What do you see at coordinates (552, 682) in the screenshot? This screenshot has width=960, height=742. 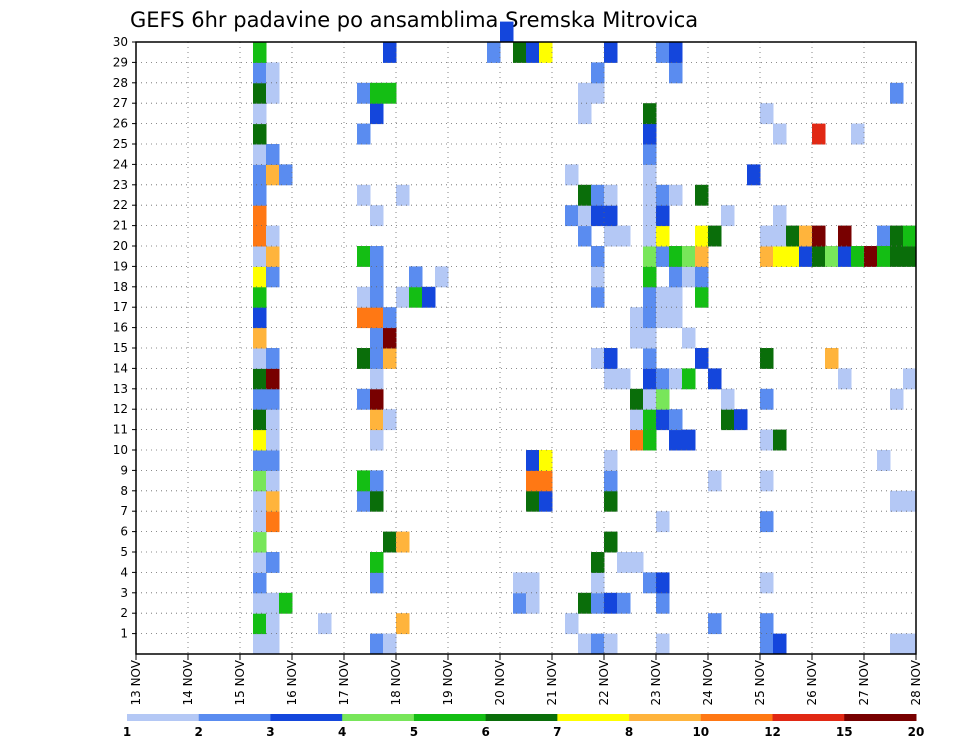 I see `x-tick-label: 21 NOV` at bounding box center [552, 682].